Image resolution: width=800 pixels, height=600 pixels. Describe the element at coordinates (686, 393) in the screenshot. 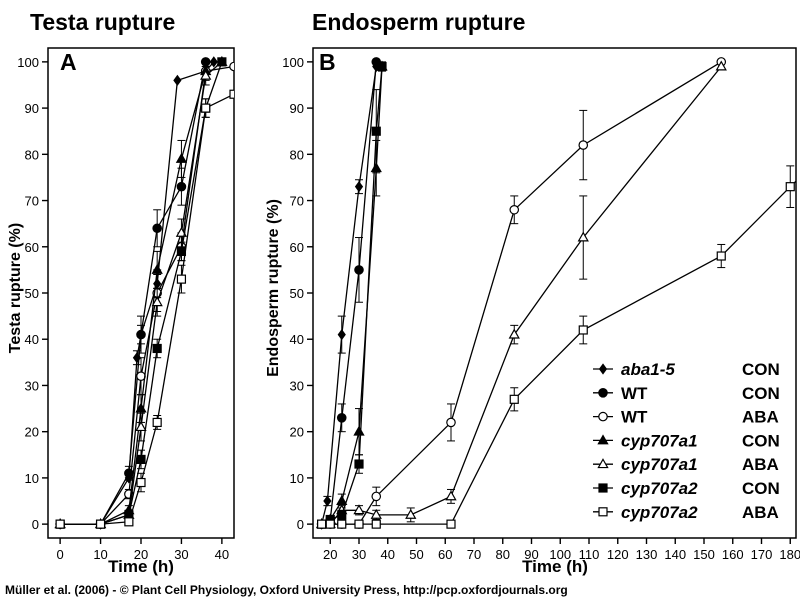

I see `legend-entry: WT CON` at that location.